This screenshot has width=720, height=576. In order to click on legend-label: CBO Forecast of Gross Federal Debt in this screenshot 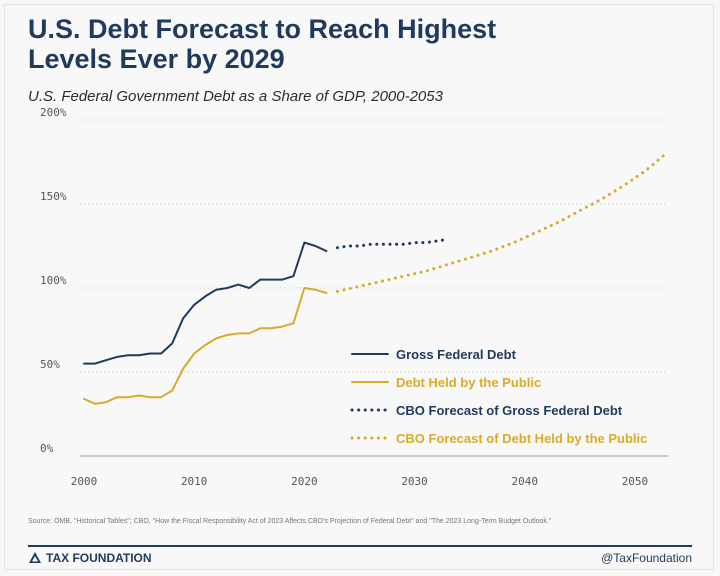, I will do `click(509, 410)`.